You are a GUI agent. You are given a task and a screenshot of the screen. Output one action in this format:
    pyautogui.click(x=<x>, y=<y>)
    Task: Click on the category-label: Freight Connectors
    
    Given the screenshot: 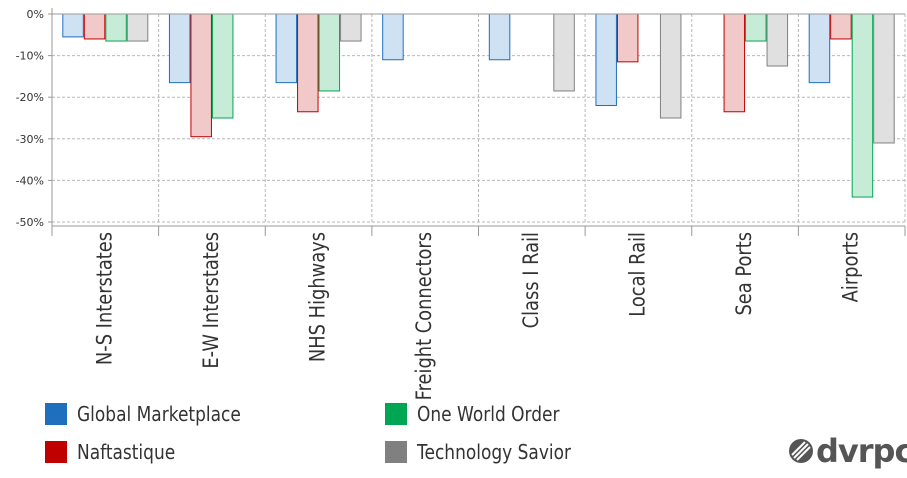 What is the action you would take?
    pyautogui.click(x=424, y=316)
    